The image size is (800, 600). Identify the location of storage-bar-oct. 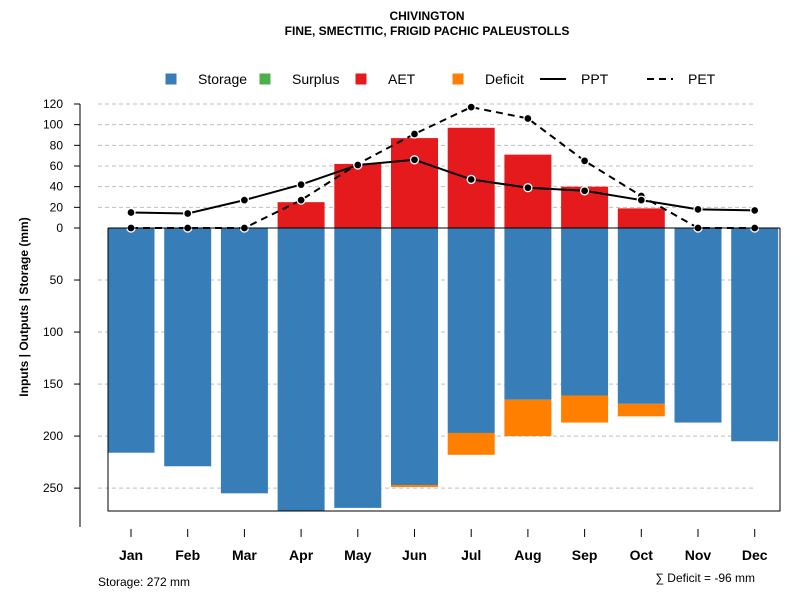
(641, 316).